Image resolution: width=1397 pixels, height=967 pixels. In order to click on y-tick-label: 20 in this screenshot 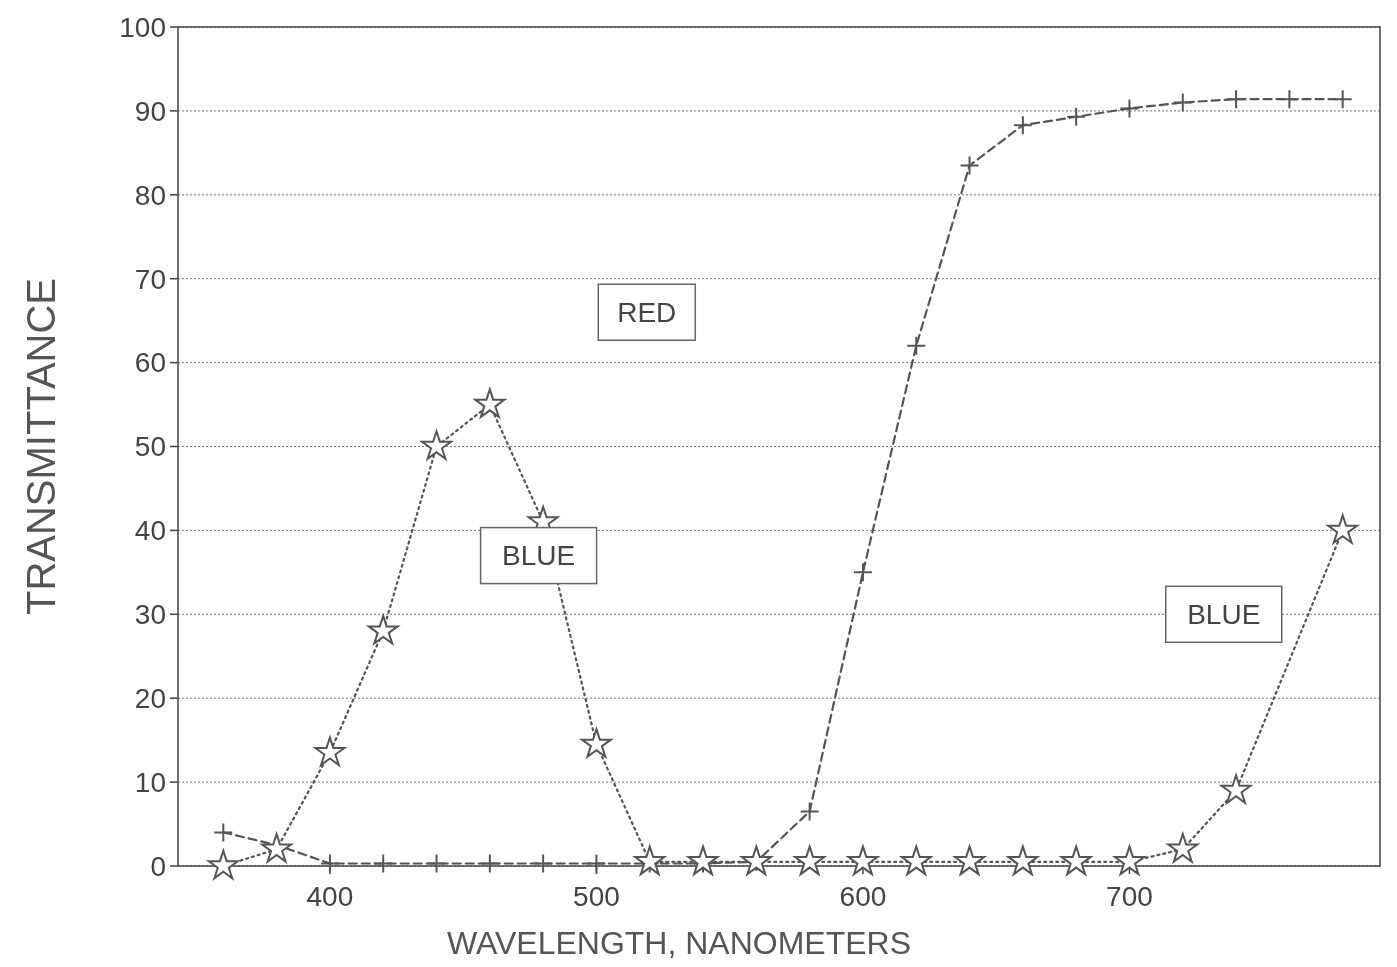, I will do `click(150, 698)`.